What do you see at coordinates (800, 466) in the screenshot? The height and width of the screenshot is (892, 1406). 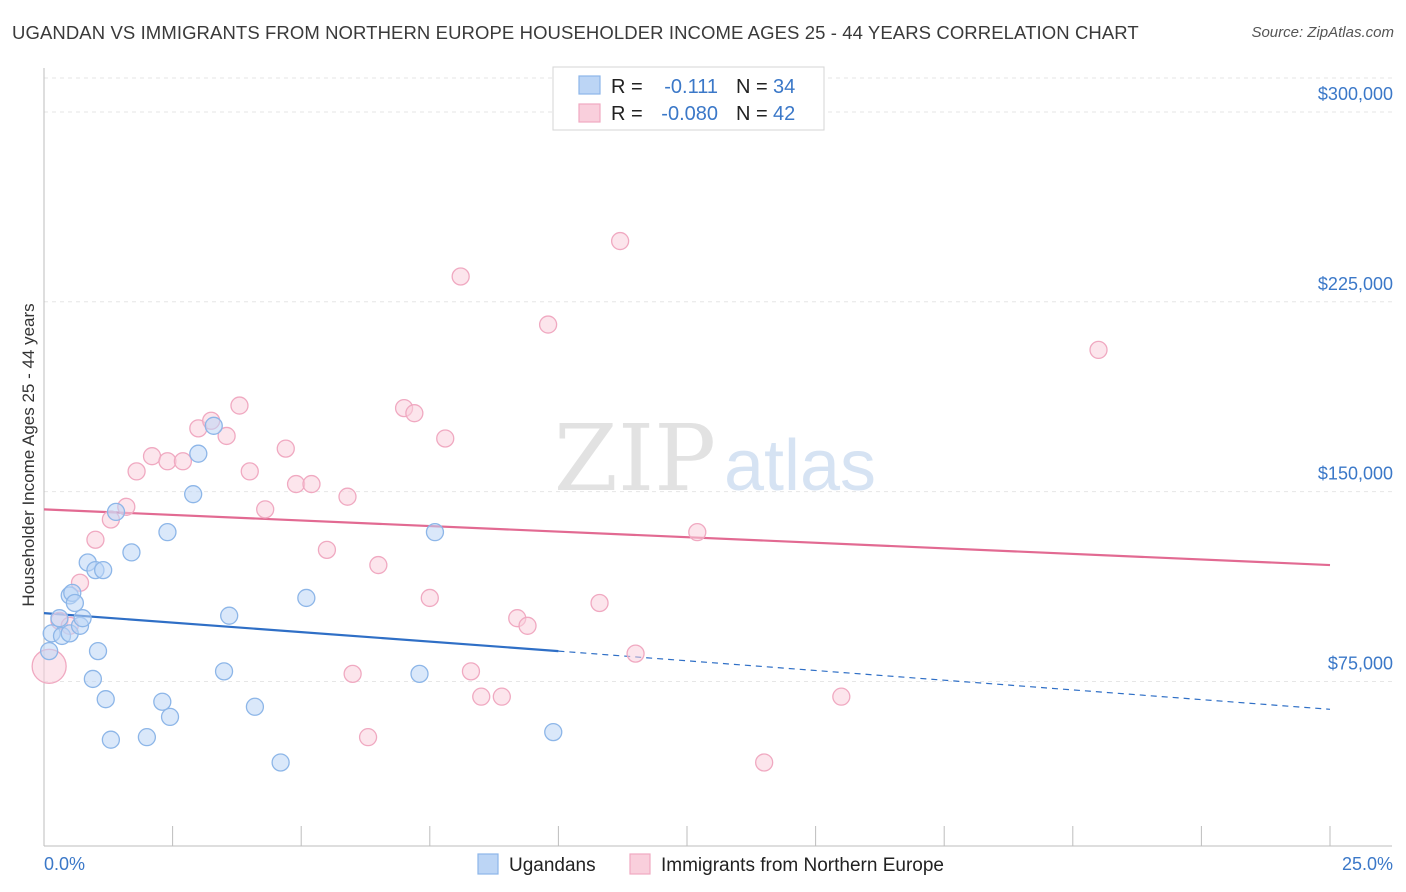 I see `watermark-atlas: atlas` at bounding box center [800, 466].